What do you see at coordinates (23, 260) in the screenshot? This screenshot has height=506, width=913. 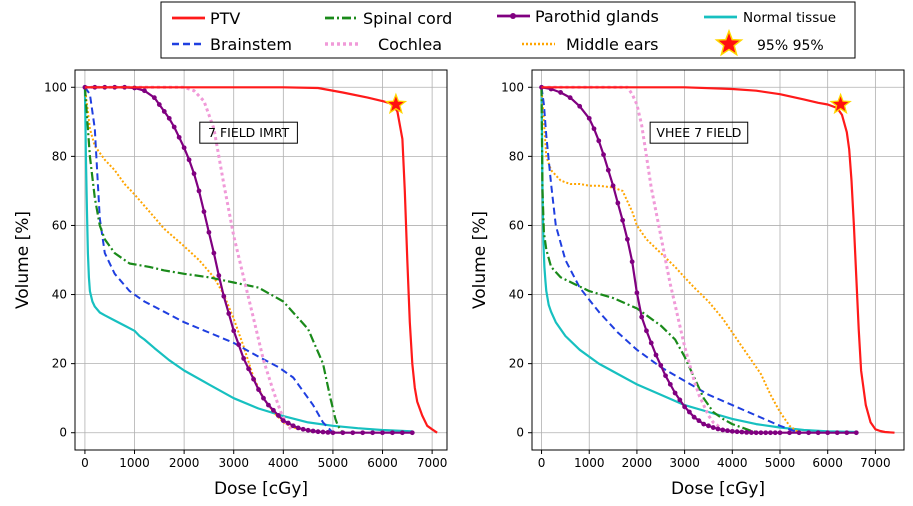 I see `imrt-ylabel: Volume [%]` at bounding box center [23, 260].